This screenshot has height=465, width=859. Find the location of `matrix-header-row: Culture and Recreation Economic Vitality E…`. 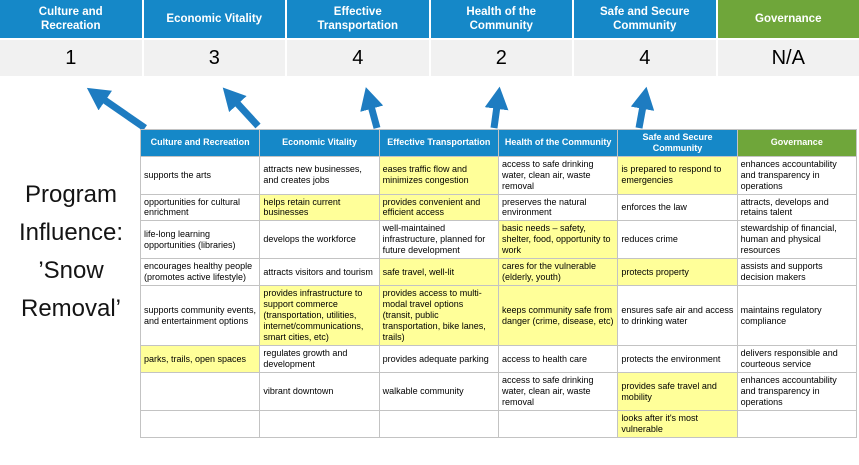

matrix-header-row: Culture and Recreation Economic Vitality E… is located at coordinates (498, 143).